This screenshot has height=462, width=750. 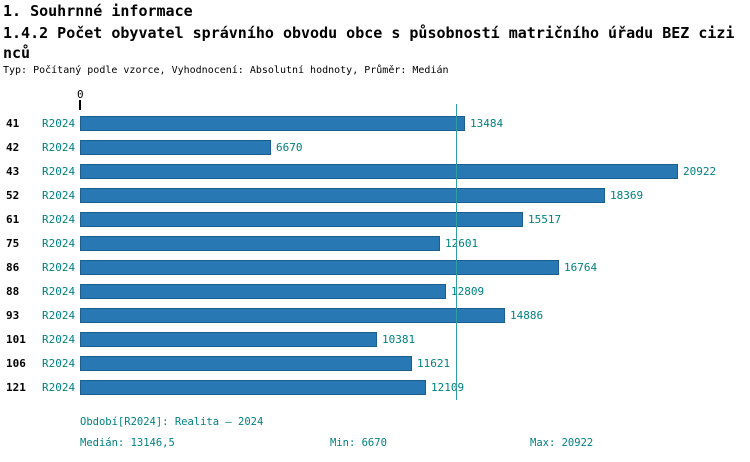 I want to click on row-category-label: 121, so click(x=16, y=387).